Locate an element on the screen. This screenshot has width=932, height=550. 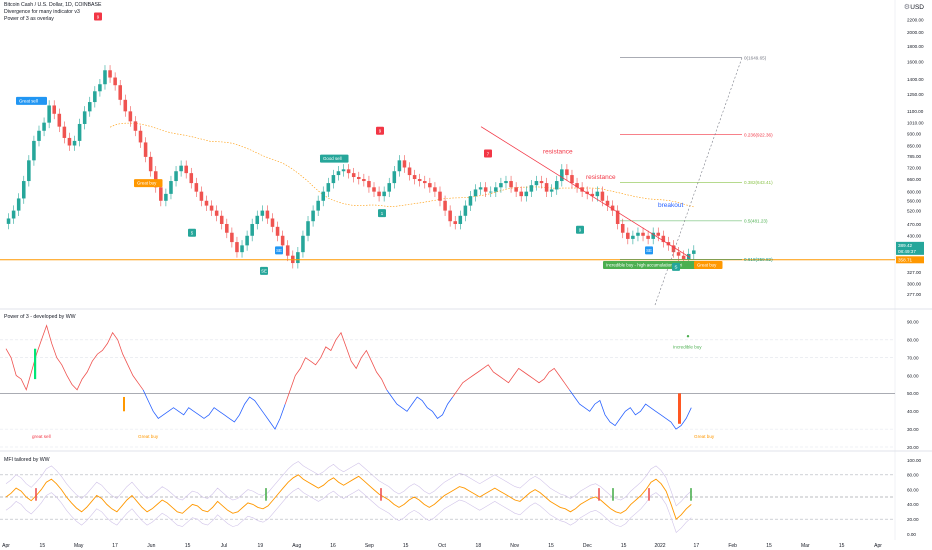
time-tick-label: Oct is located at coordinates (442, 546).